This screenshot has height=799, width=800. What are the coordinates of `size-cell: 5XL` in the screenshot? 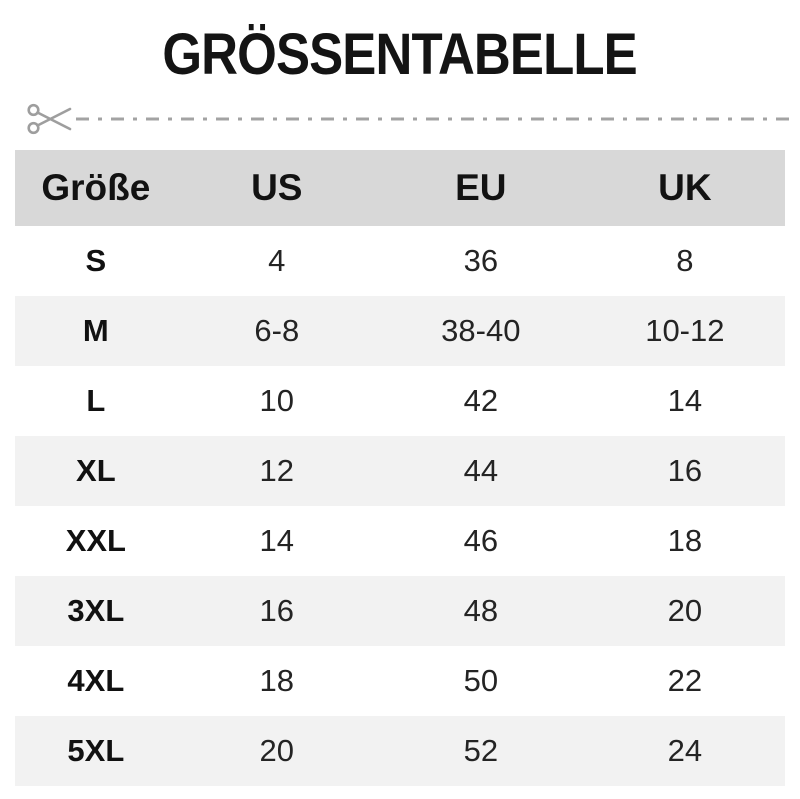 It's located at (96, 750).